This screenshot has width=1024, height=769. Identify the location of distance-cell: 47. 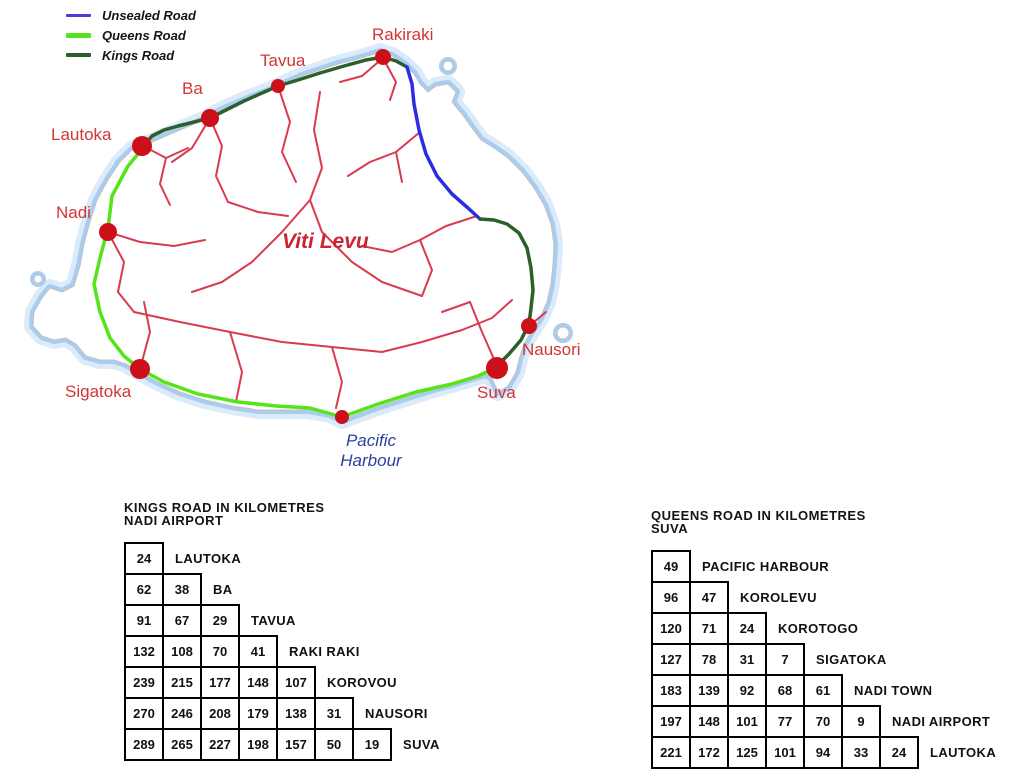
(709, 597).